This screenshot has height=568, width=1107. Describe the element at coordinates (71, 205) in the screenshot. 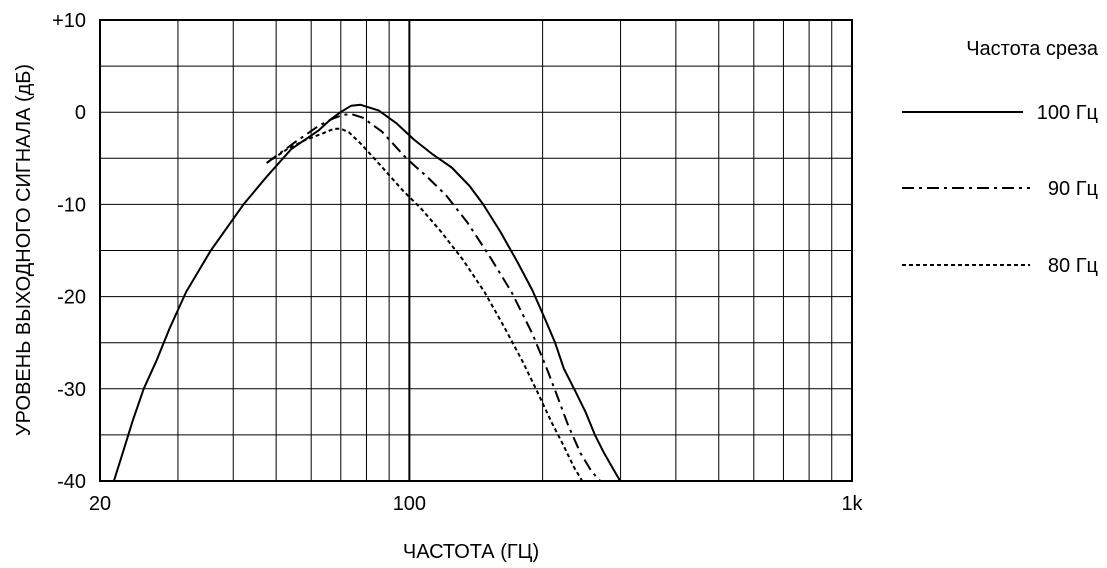

I see `y-tick-label: -10` at that location.